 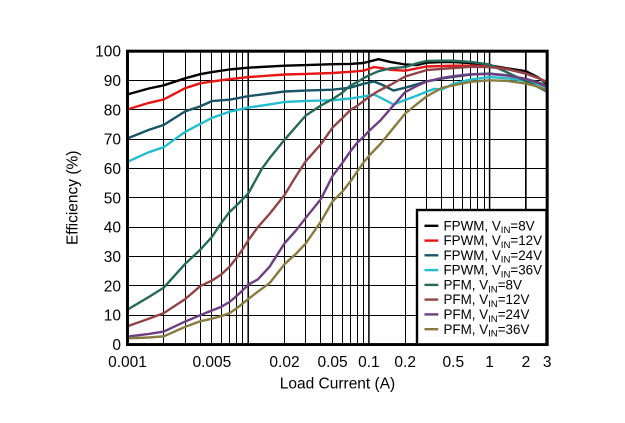 What do you see at coordinates (493, 257) in the screenshot?
I see `svg-text: FPWM, VIN=24V` at bounding box center [493, 257].